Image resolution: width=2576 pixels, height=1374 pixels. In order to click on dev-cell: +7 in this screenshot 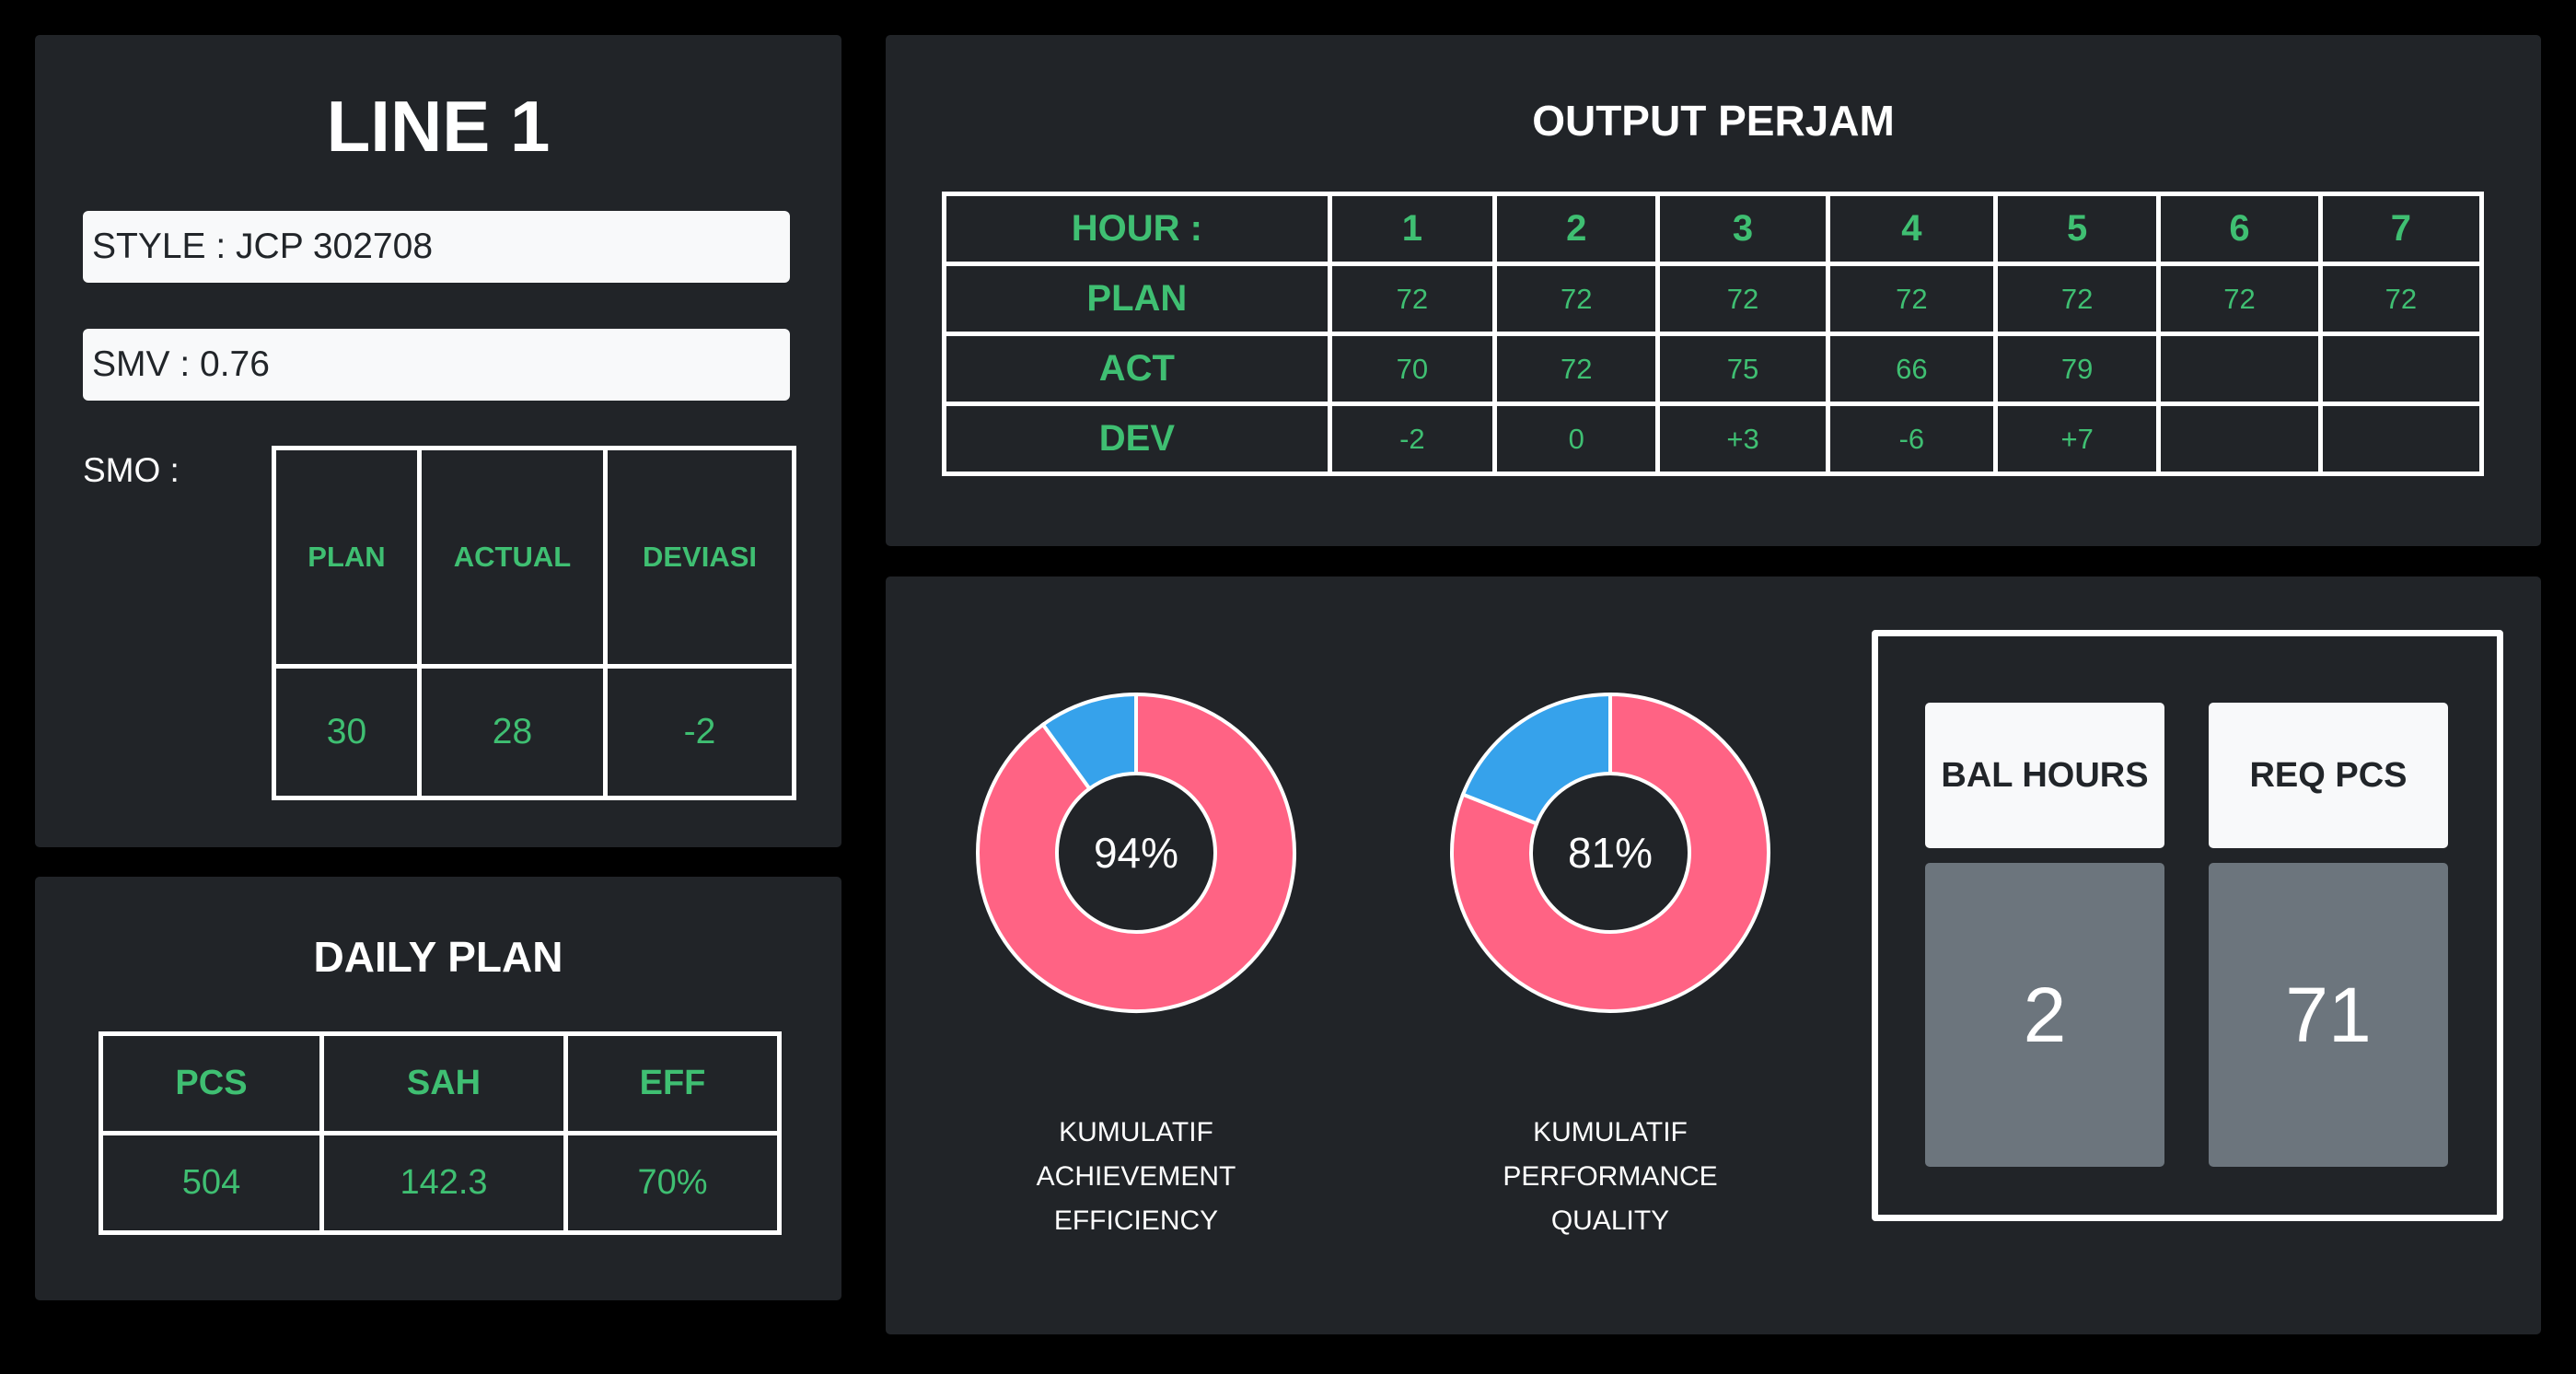, I will do `click(2077, 439)`.